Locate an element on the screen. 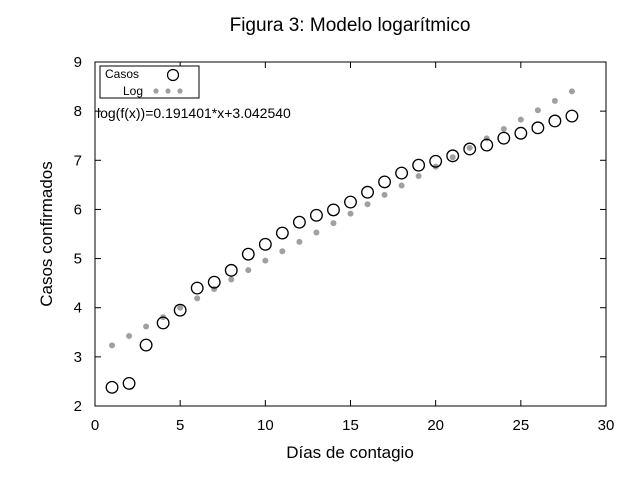 The width and height of the screenshot is (640, 485). legend-marker-casos is located at coordinates (173, 75).